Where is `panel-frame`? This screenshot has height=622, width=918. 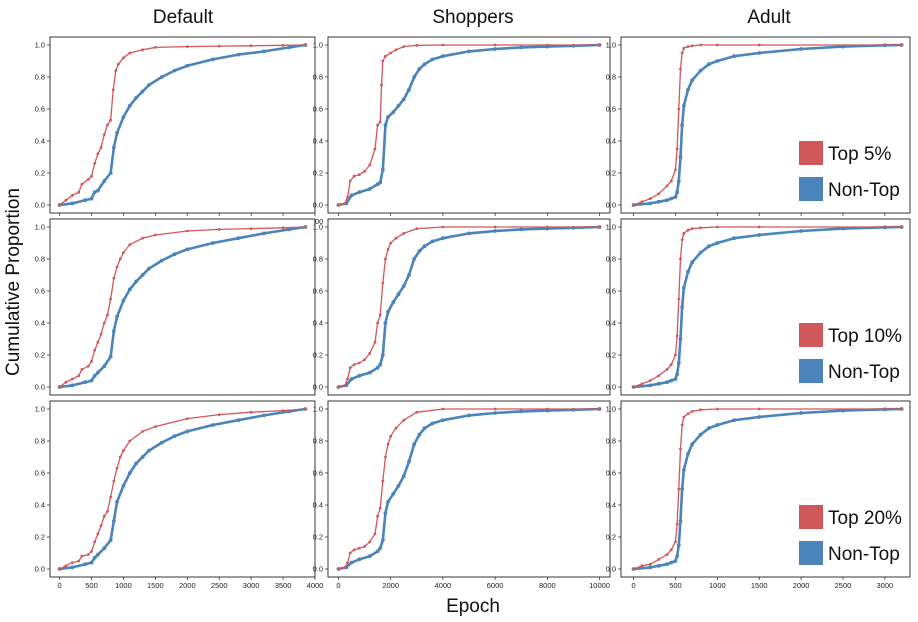
panel-frame is located at coordinates (469, 307).